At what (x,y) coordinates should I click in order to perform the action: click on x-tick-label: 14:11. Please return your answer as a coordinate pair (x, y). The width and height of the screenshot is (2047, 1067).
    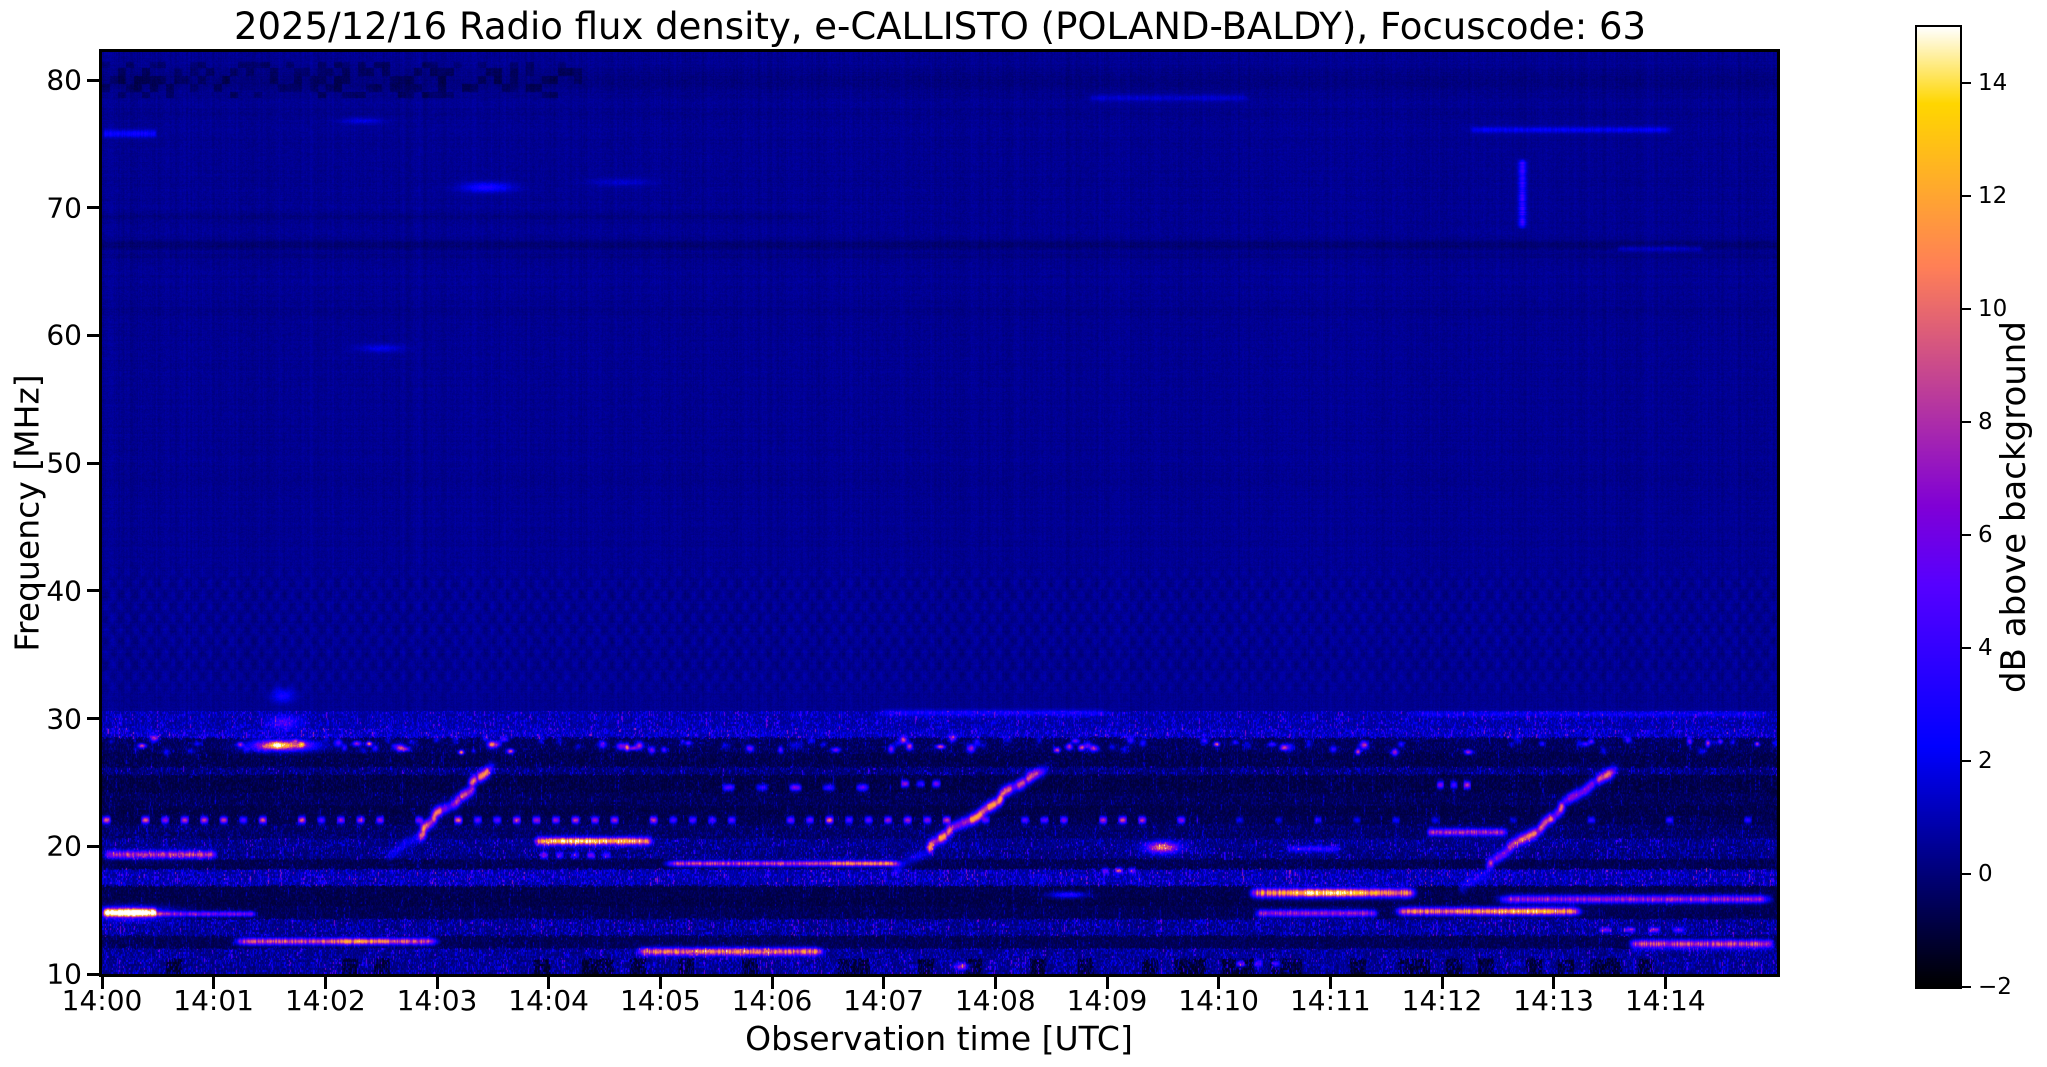
    Looking at the image, I should click on (1330, 1000).